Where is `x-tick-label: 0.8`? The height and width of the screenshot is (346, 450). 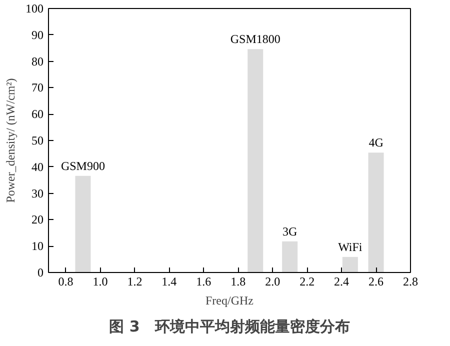
x-tick-label: 0.8 is located at coordinates (66, 281).